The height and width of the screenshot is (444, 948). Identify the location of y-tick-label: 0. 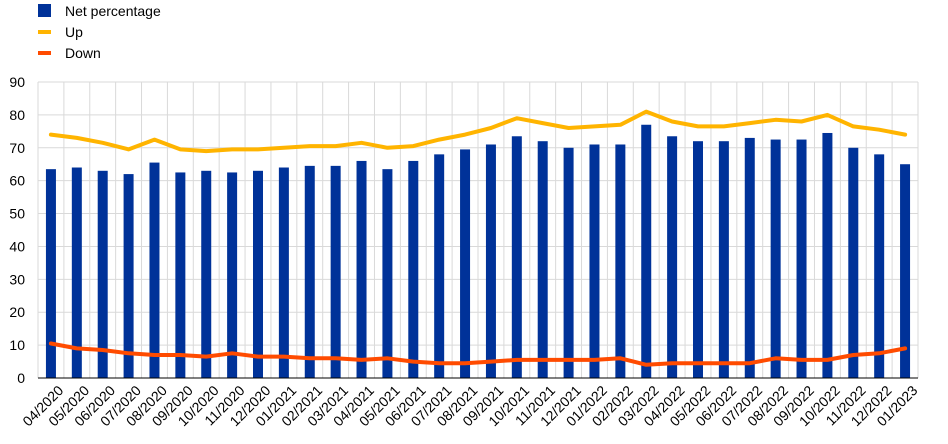
(21, 378).